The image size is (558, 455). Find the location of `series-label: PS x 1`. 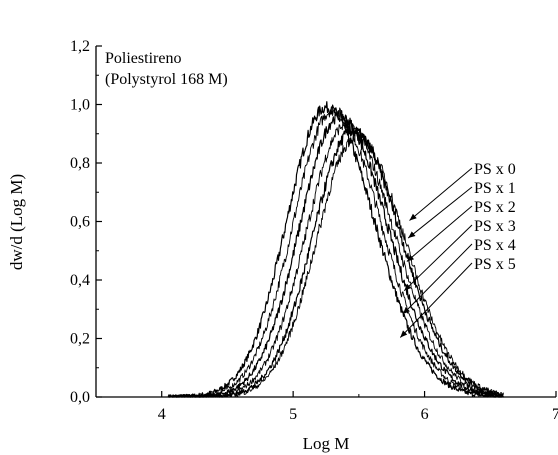

series-label: PS x 1 is located at coordinates (495, 188).